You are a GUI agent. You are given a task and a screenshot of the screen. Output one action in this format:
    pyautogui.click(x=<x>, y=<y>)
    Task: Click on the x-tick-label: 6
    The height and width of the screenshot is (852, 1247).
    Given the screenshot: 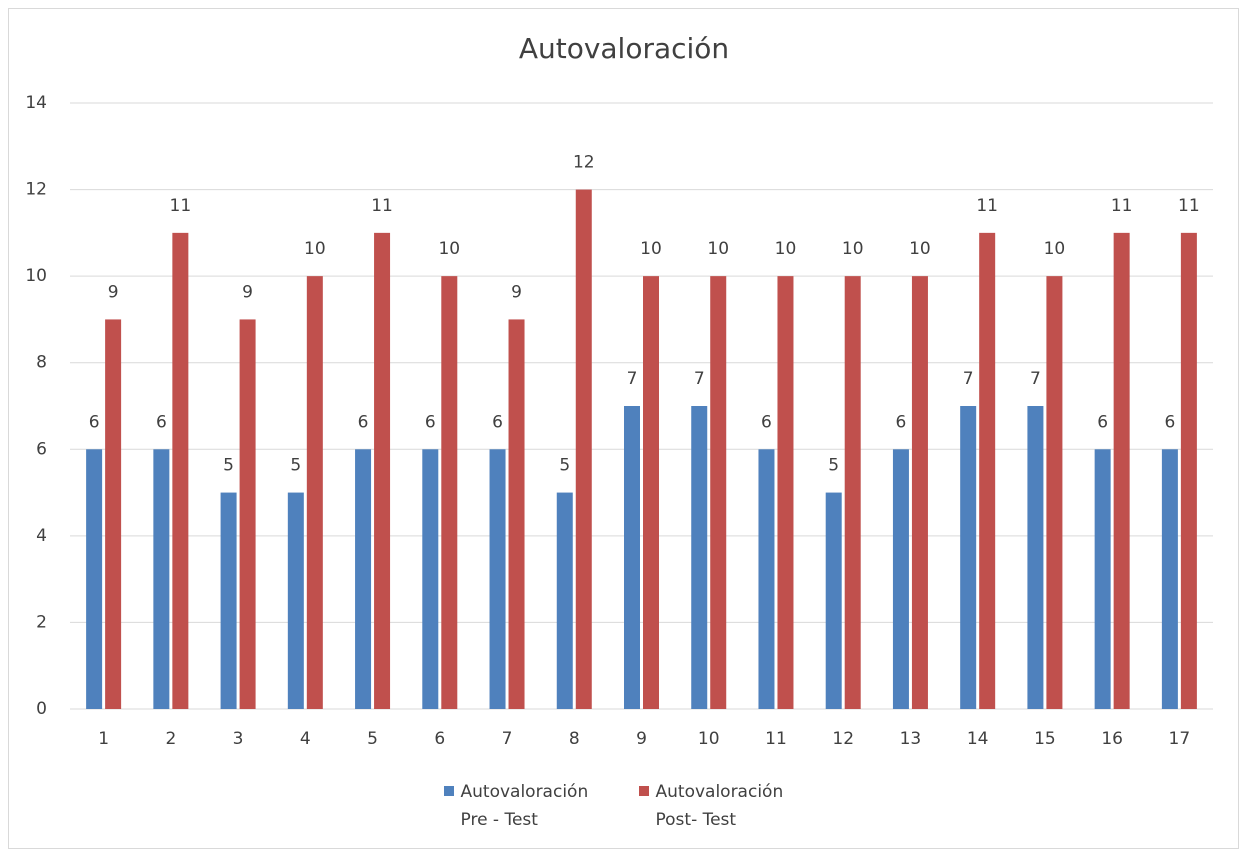 What is the action you would take?
    pyautogui.click(x=439, y=739)
    